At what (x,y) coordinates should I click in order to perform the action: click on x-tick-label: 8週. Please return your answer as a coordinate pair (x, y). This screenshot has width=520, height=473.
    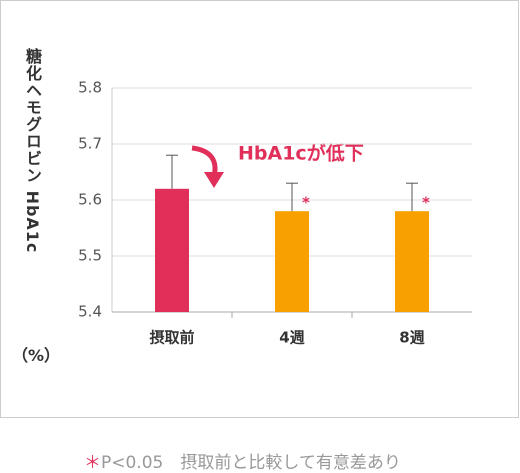
    Looking at the image, I should click on (411, 338).